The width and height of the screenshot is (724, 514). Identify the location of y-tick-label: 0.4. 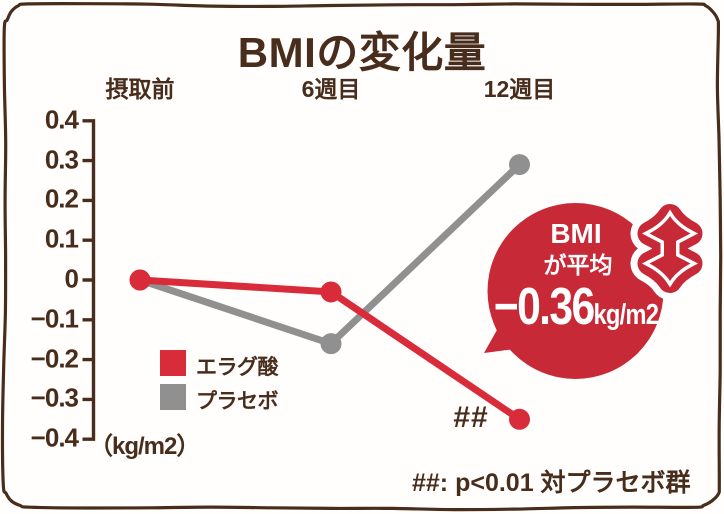
(61, 119).